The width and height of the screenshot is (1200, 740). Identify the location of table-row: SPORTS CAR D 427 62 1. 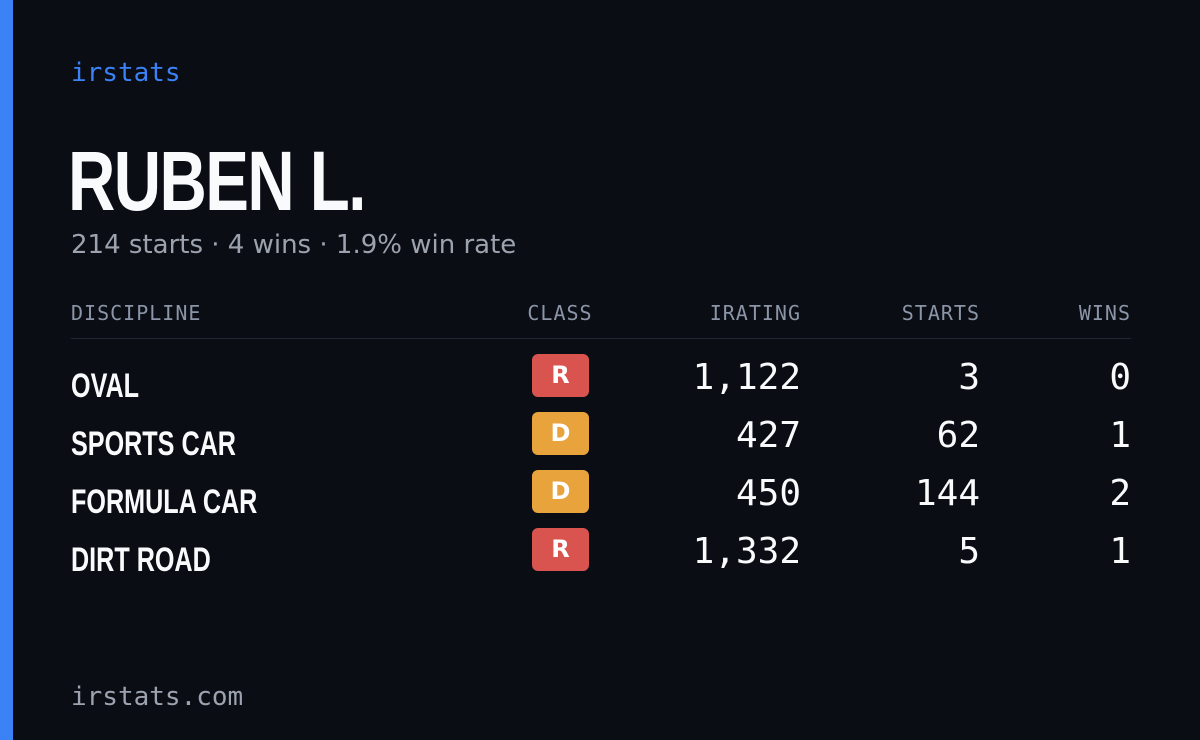
(601, 439).